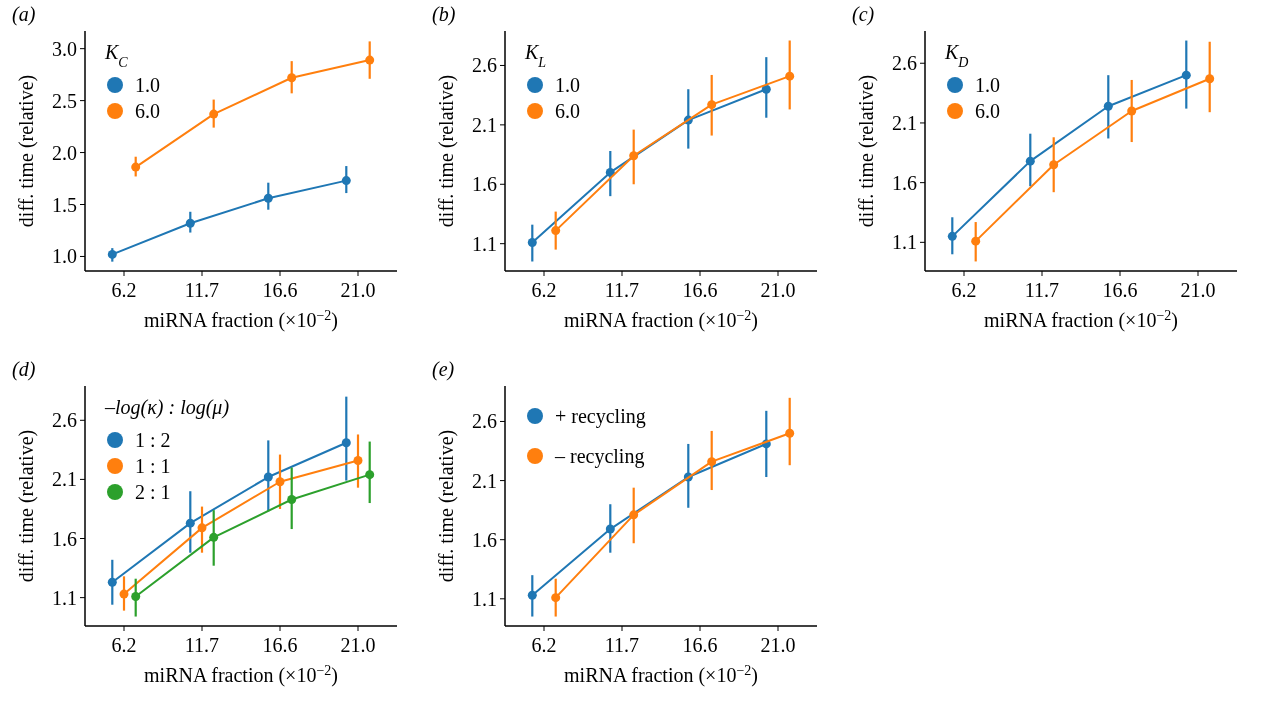 This screenshot has height=711, width=1266. What do you see at coordinates (153, 492) in the screenshot?
I see `legend-label: 2 : 1` at bounding box center [153, 492].